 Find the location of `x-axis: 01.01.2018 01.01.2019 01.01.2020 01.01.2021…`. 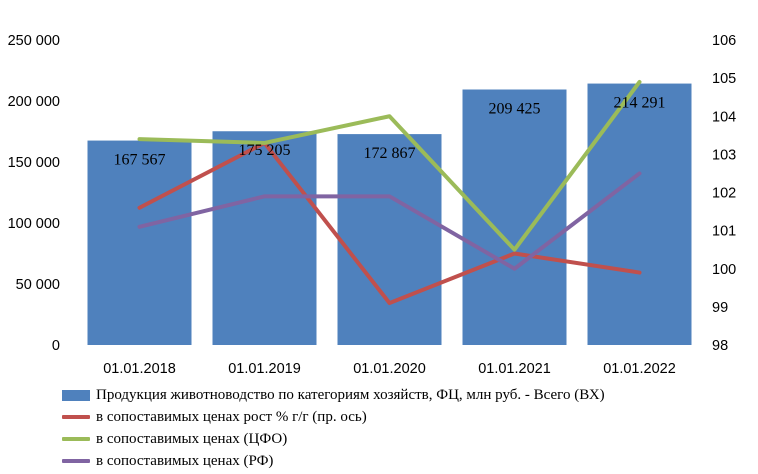

x-axis: 01.01.2018 01.01.2019 01.01.2020 01.01.2021… is located at coordinates (389, 369).